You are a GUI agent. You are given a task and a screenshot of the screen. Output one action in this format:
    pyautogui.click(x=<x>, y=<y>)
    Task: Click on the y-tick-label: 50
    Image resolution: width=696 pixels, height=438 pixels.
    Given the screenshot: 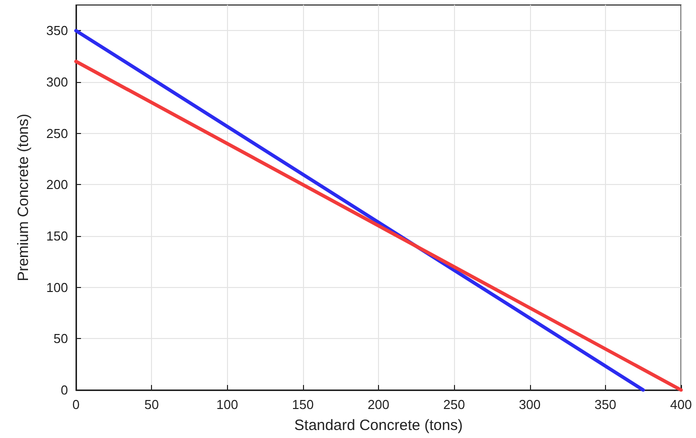 What is the action you would take?
    pyautogui.click(x=61, y=338)
    